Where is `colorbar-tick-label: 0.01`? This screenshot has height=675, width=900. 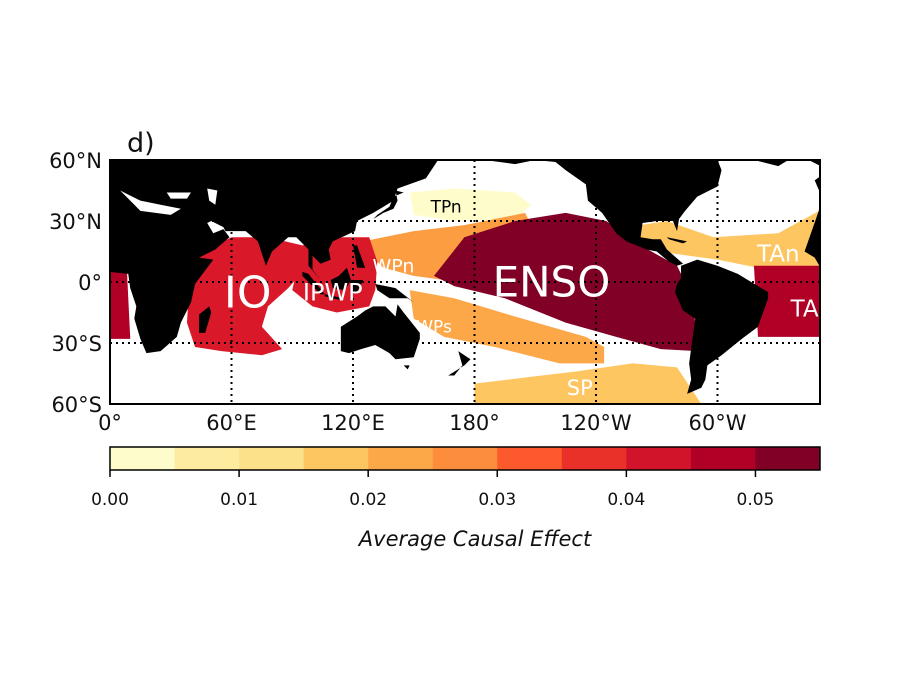
colorbar-tick-label: 0.01 is located at coordinates (239, 500).